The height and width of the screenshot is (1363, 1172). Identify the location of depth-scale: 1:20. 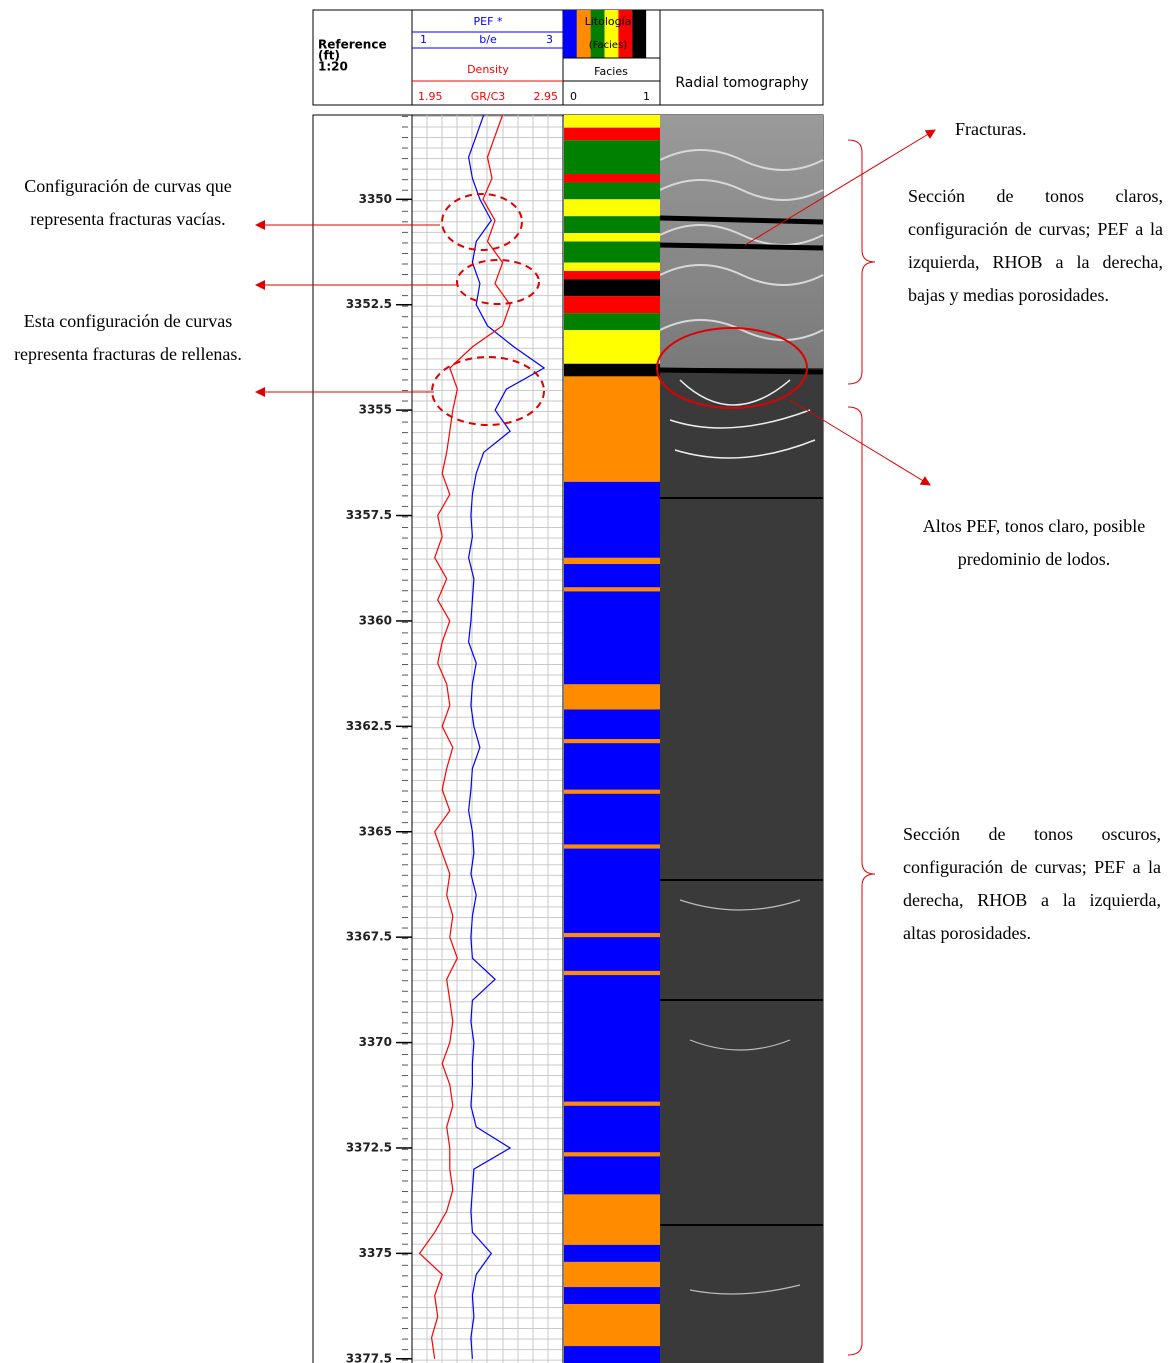
(333, 67).